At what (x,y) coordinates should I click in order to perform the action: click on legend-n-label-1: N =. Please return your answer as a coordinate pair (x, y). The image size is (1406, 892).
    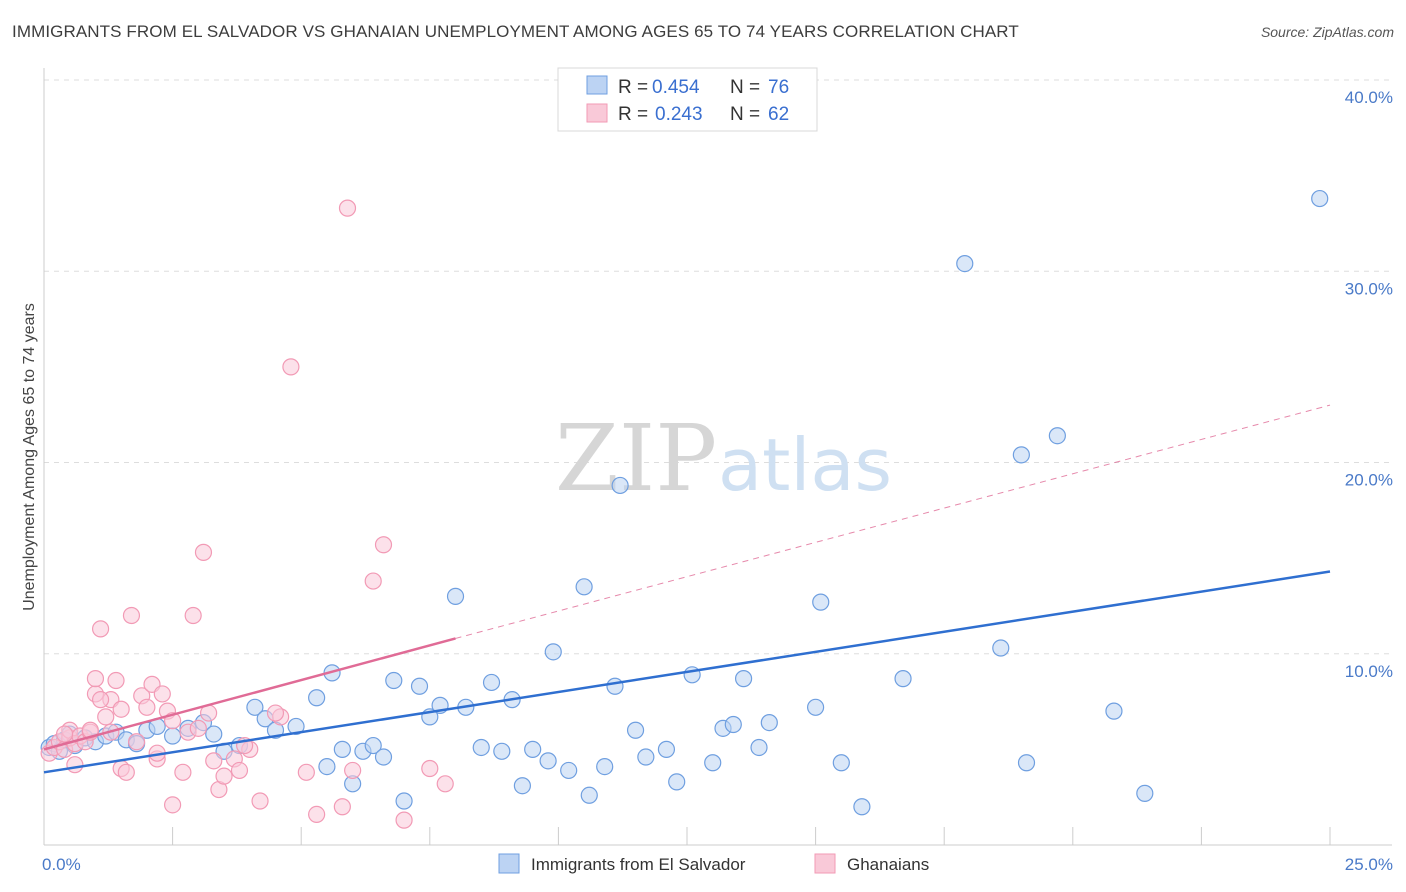
    Looking at the image, I should click on (745, 87).